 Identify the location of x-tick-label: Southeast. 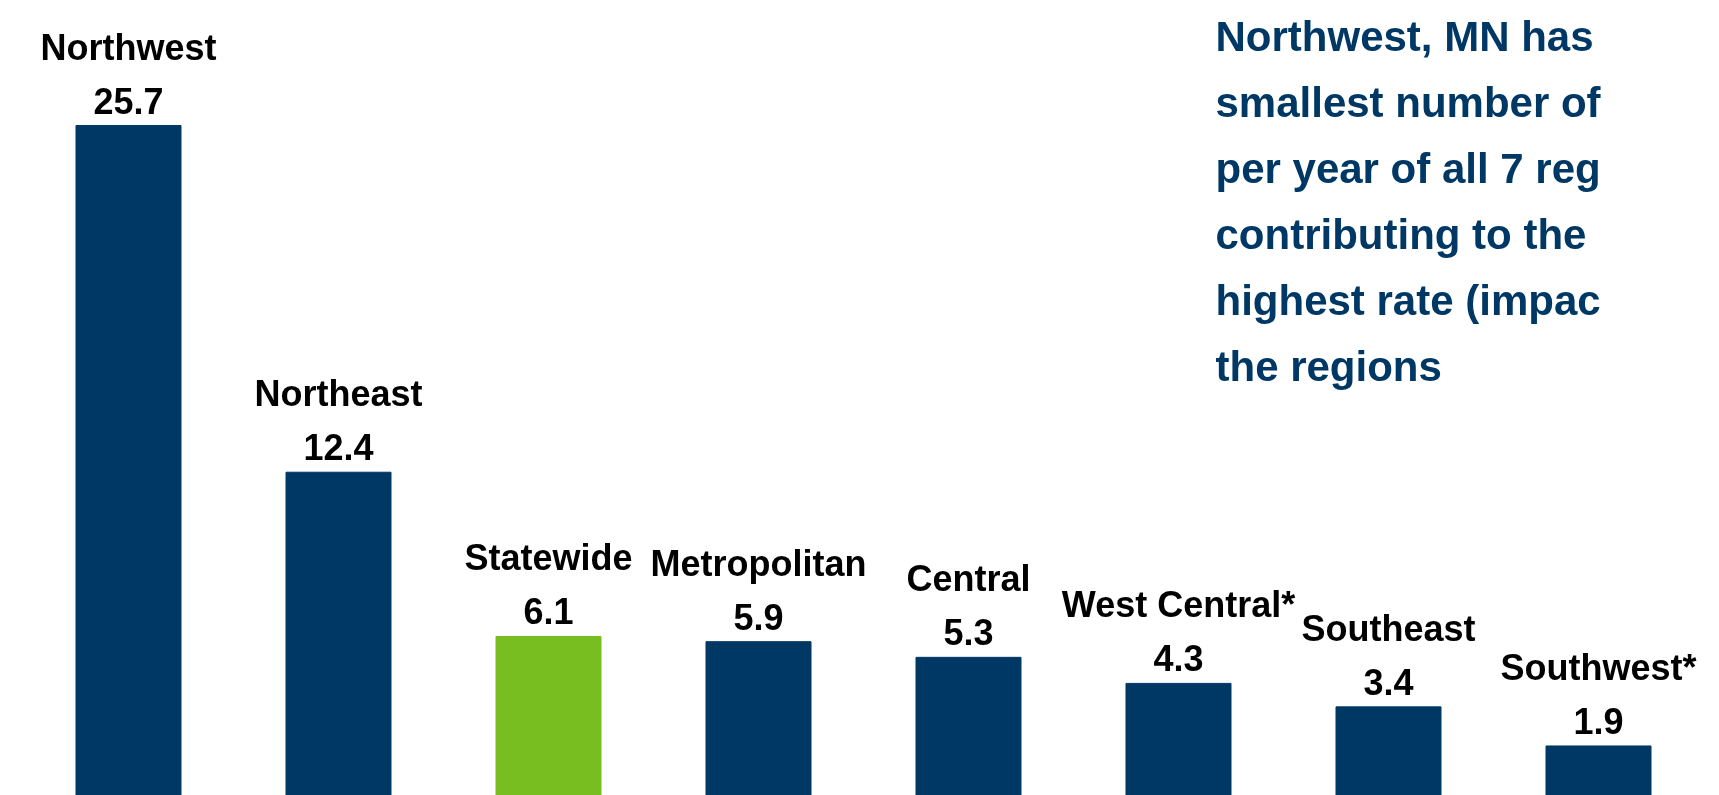
(1388, 628).